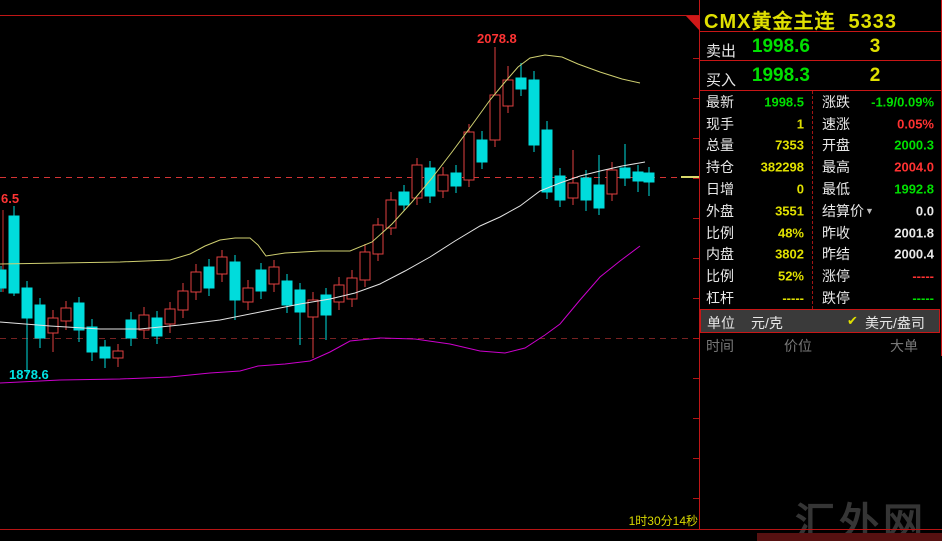 Image resolution: width=942 pixels, height=541 pixels. I want to click on unit-toggle-row: 单位 元/克 ✔ 美元/盎司, so click(820, 321).